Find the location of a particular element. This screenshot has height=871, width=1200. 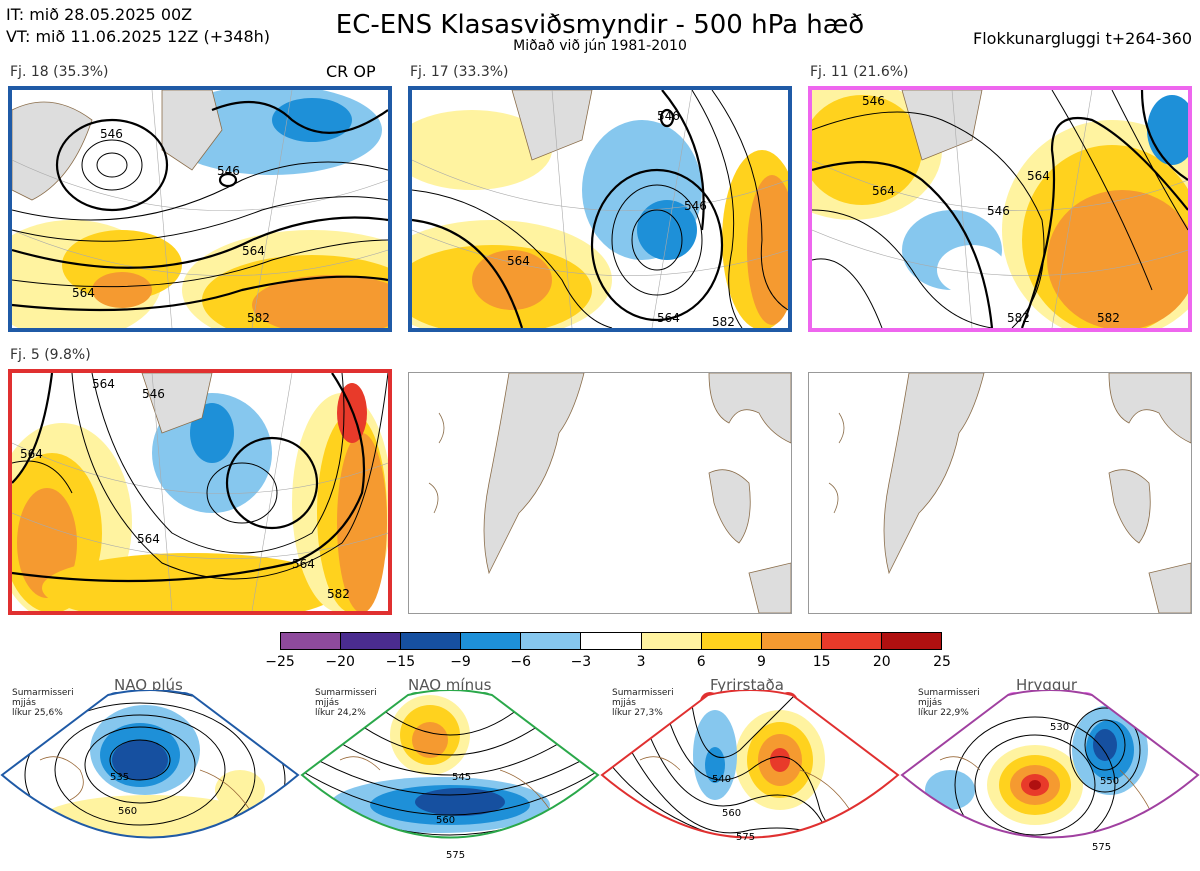

colorbar-tick-label: −25 is located at coordinates (280, 662).